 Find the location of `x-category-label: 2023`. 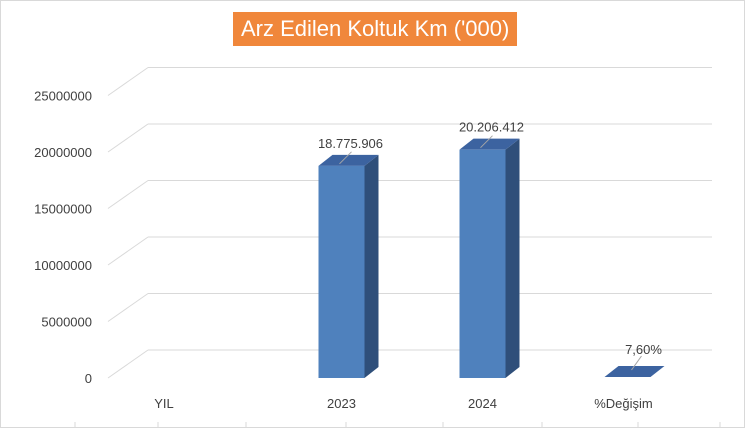

x-category-label: 2023 is located at coordinates (341, 403).